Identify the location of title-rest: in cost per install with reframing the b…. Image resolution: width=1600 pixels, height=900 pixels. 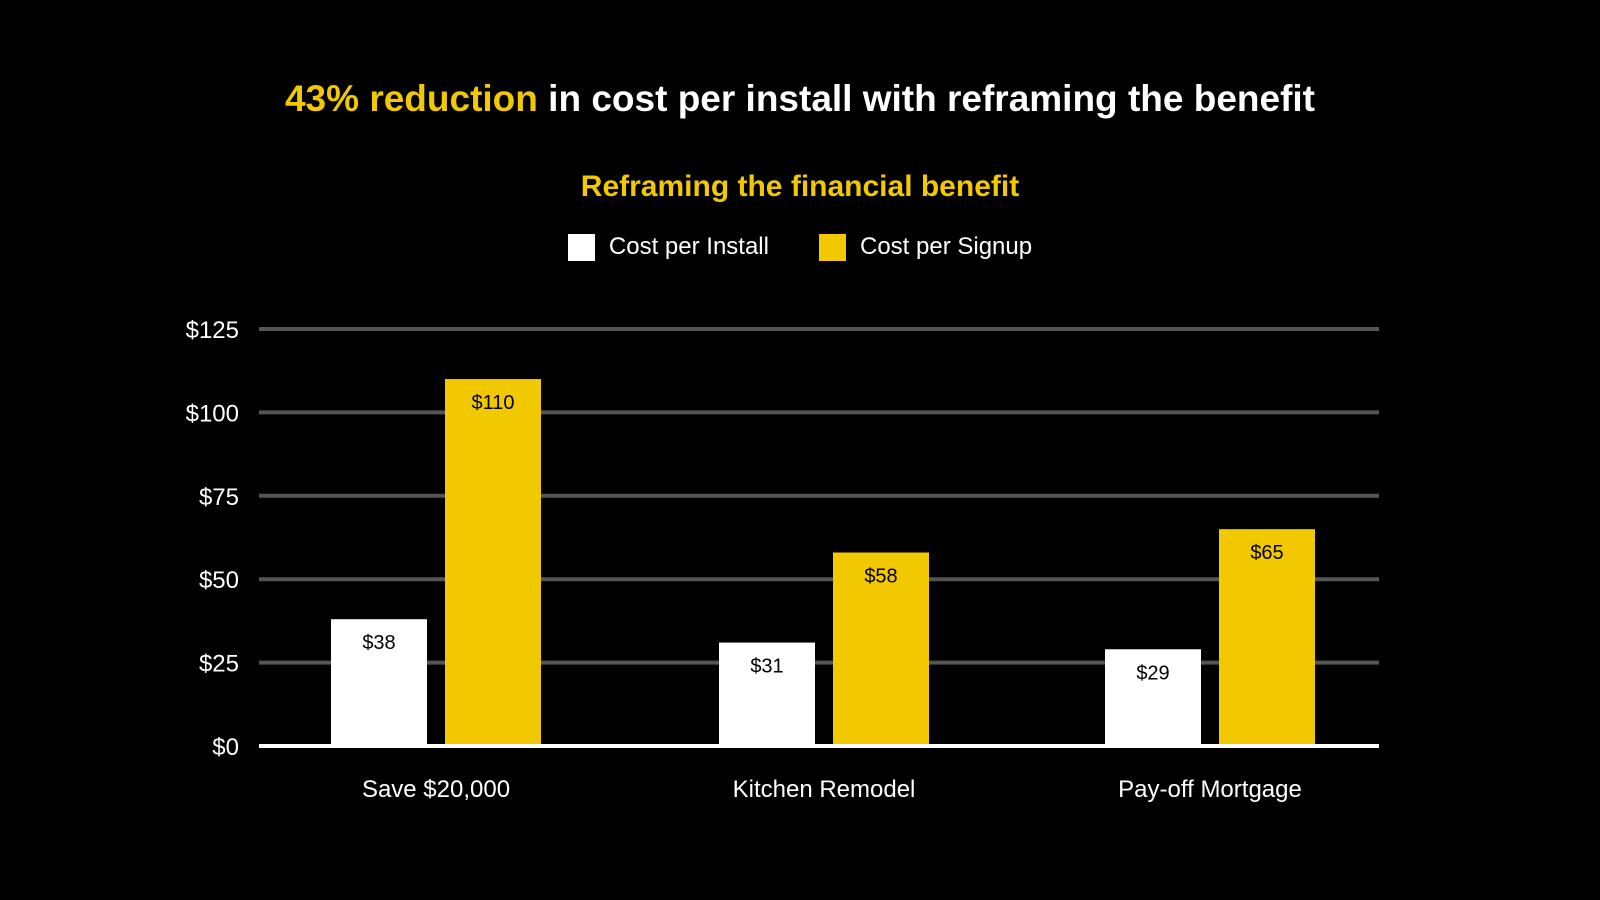
(926, 98).